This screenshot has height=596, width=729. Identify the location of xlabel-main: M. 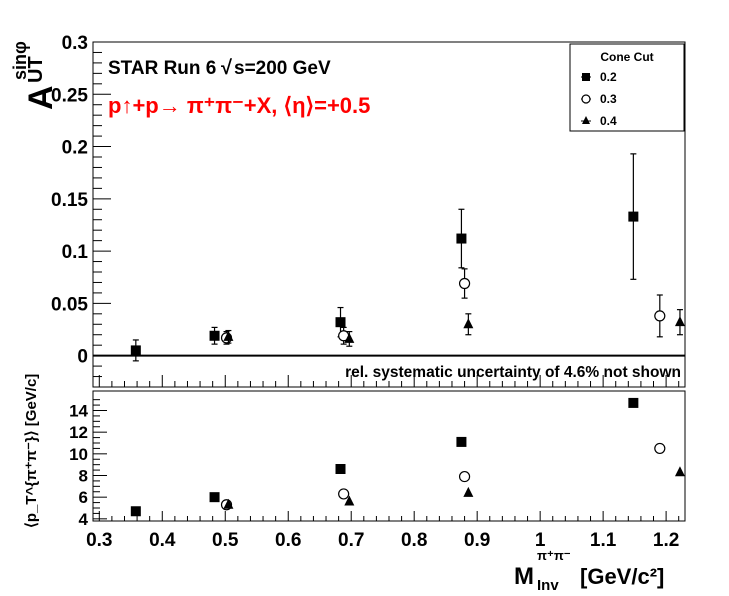
(524, 576).